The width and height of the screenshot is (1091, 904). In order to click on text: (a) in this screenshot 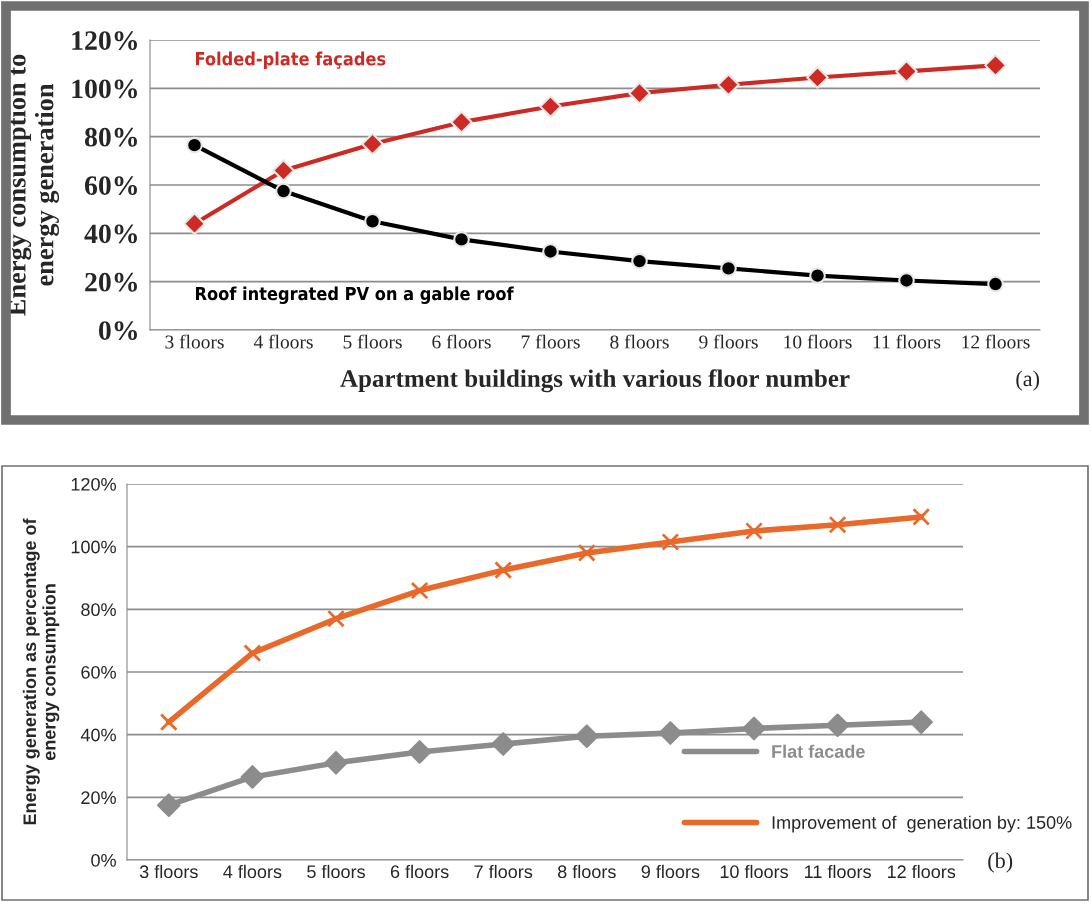, I will do `click(1028, 380)`.